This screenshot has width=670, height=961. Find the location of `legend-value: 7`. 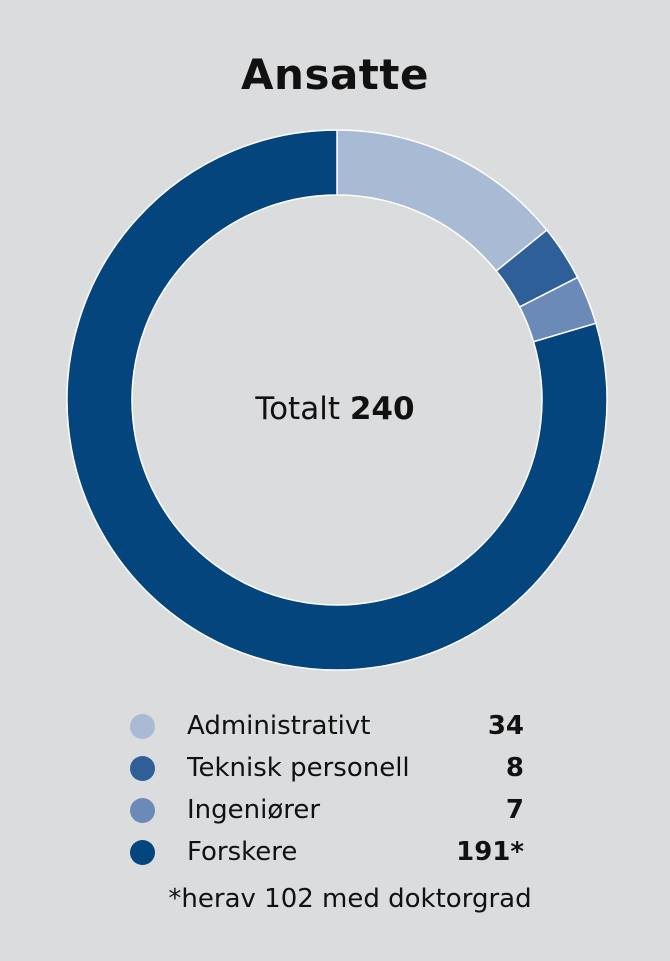

legend-value: 7 is located at coordinates (514, 810).